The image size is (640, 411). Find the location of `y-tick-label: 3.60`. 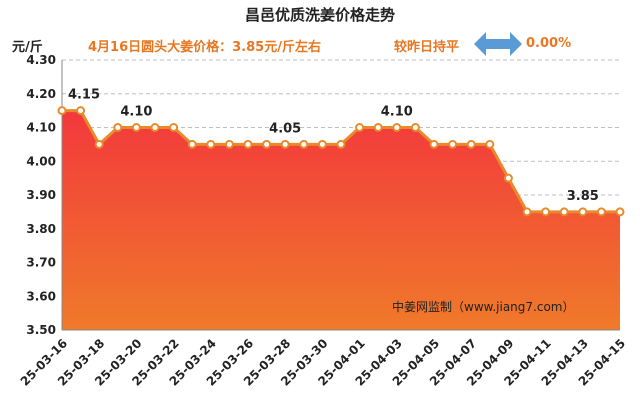

y-tick-label: 3.60 is located at coordinates (41, 296).